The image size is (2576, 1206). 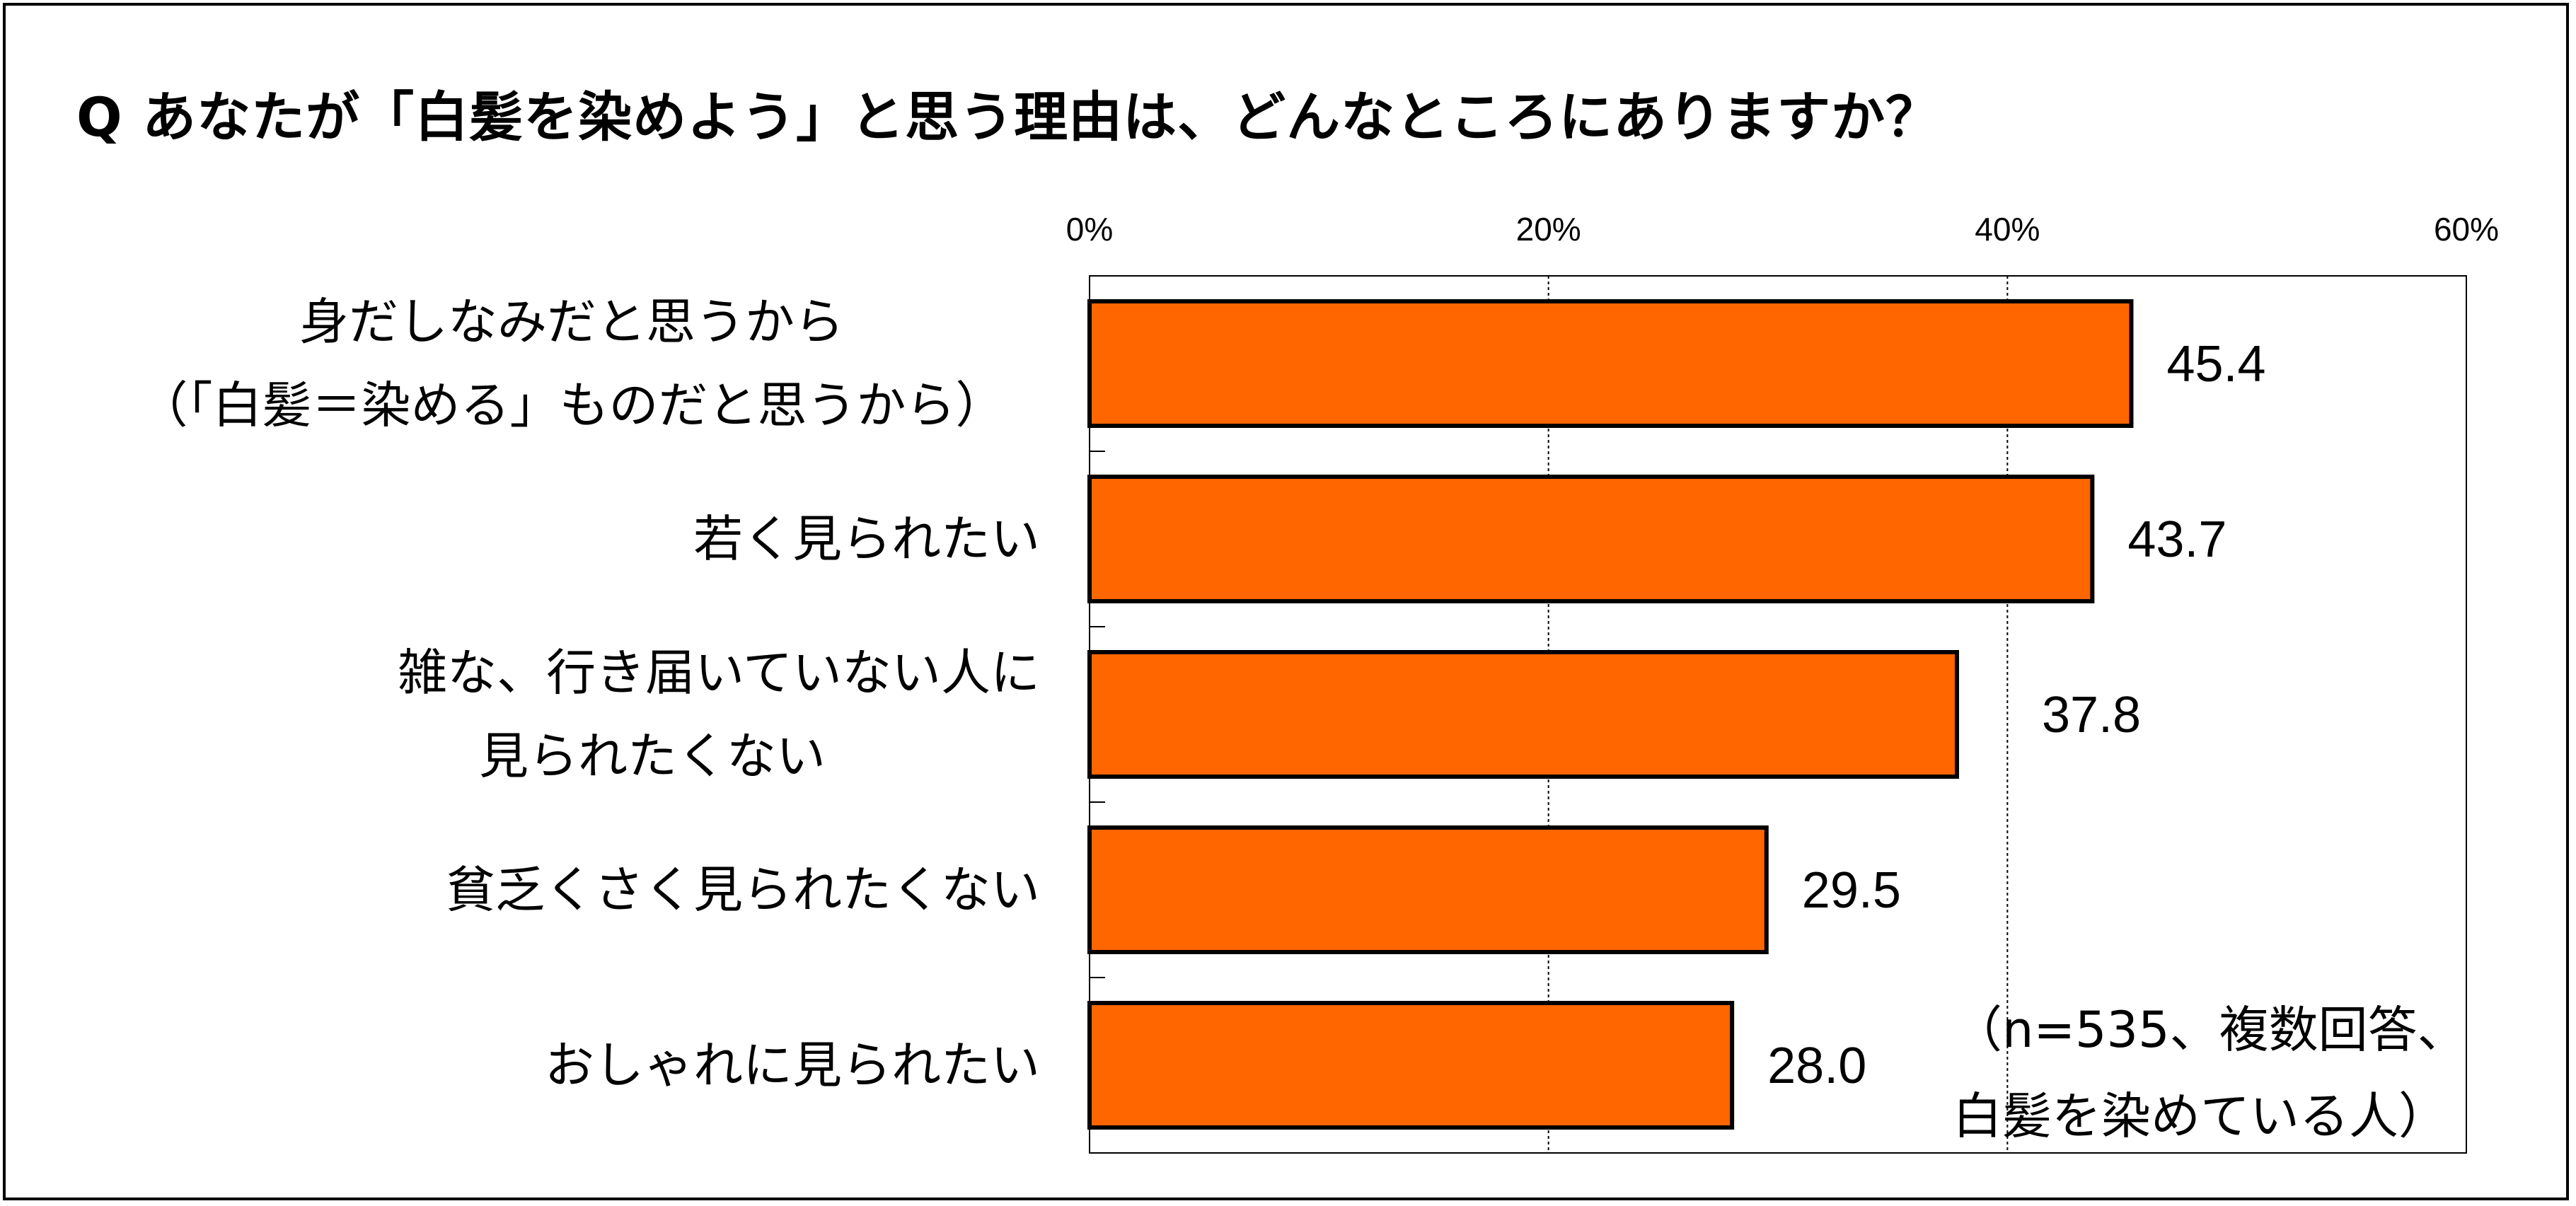 What do you see at coordinates (866, 539) in the screenshot?
I see `category-label: 若く見られたい` at bounding box center [866, 539].